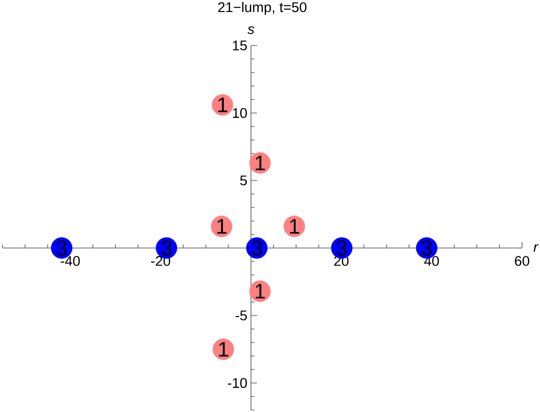 This screenshot has height=412, width=540. Describe the element at coordinates (536, 248) in the screenshot. I see `x-axis-title: r` at that location.